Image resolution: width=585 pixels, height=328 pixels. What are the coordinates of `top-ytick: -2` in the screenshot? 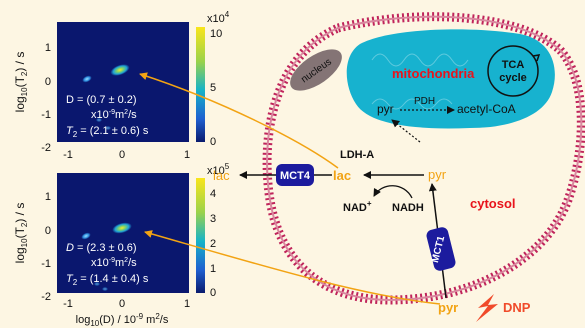 It's located at (46, 148).